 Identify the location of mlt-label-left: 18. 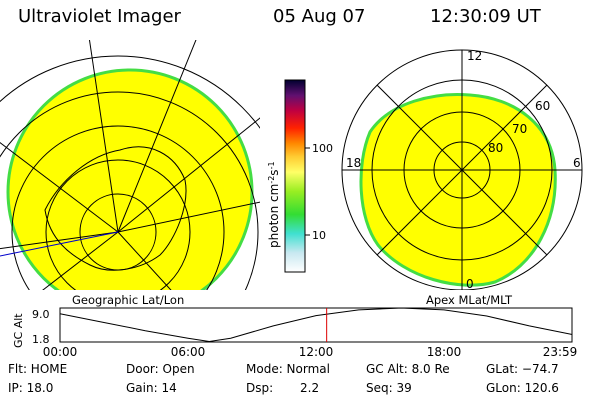
(353, 163).